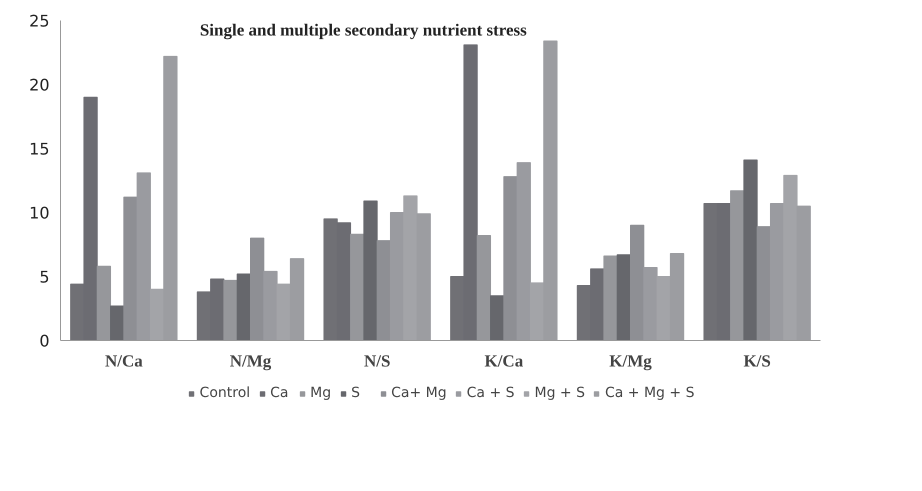 This screenshot has width=922, height=491. I want to click on chart-title: Single and multiple secondary nutrient stress, so click(364, 30).